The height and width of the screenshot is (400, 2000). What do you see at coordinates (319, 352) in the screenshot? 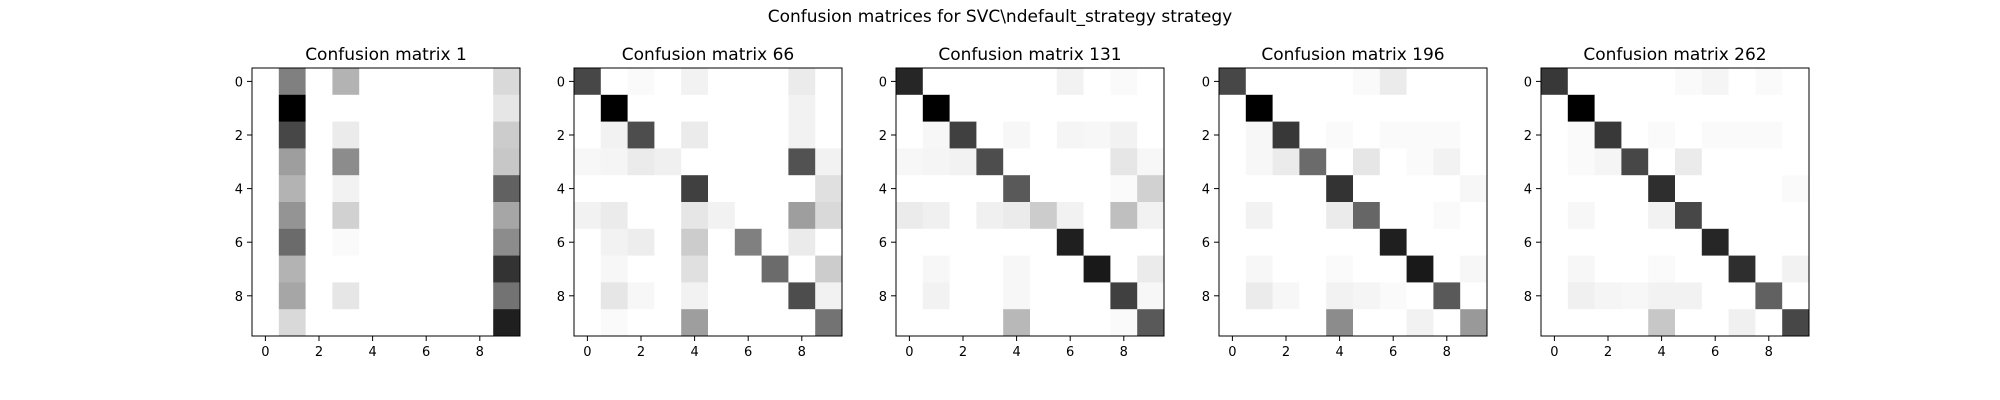
I see `x-tick-label: 2` at bounding box center [319, 352].